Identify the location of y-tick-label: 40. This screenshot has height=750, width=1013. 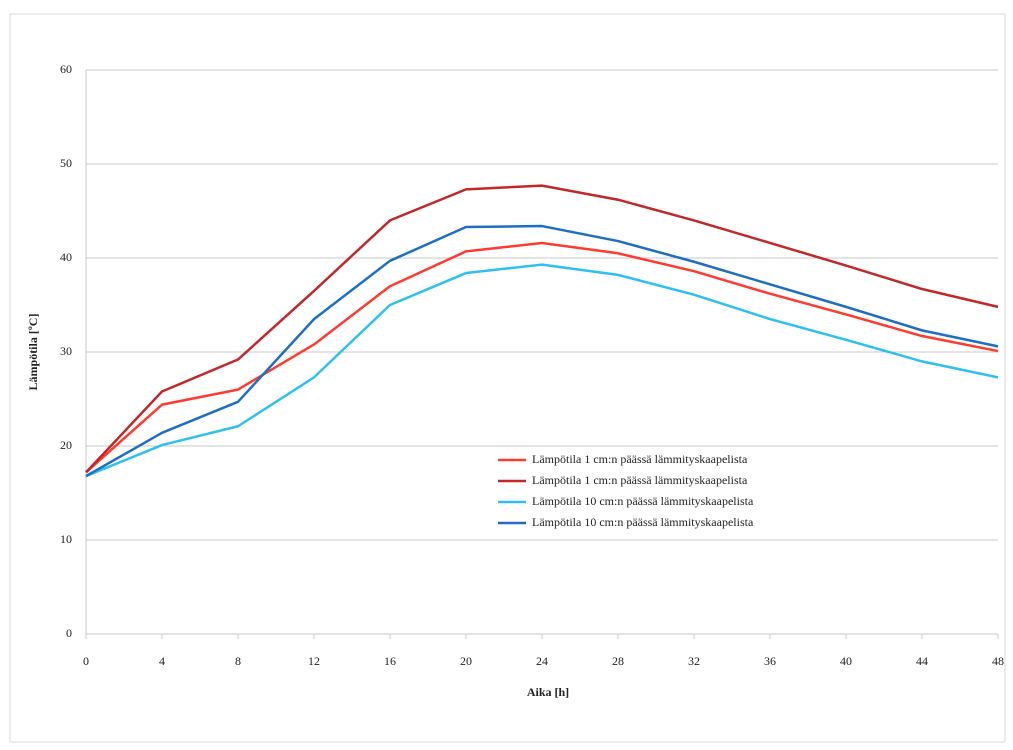
(66, 257).